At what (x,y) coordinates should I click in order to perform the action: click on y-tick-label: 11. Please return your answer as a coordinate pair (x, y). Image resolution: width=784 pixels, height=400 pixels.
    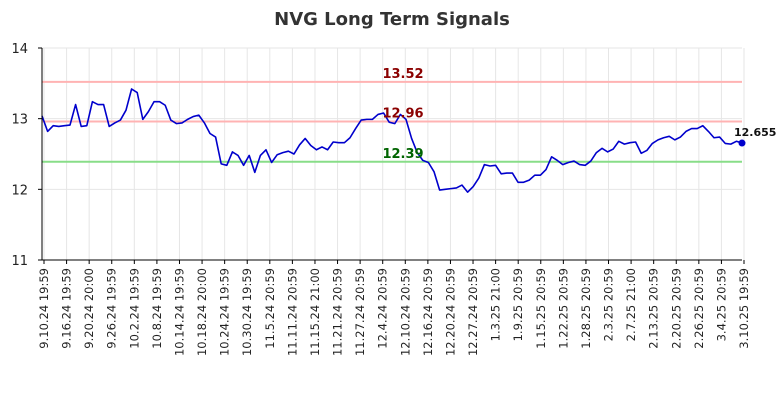
    Looking at the image, I should click on (19, 261).